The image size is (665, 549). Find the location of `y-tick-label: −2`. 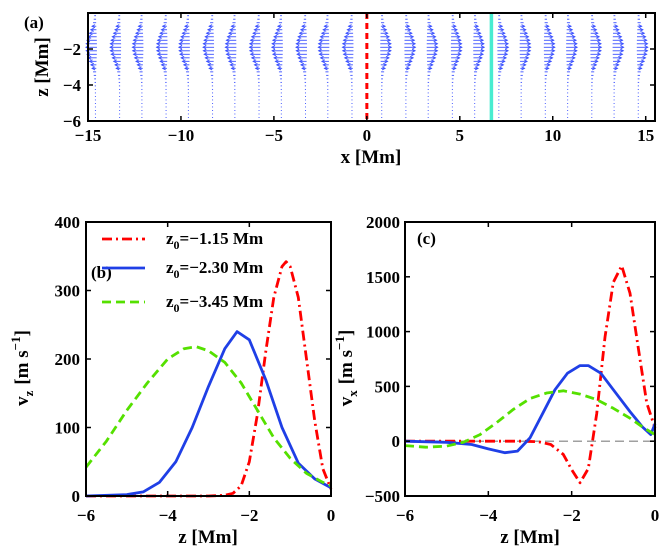

y-tick-label: −2 is located at coordinates (72, 49).